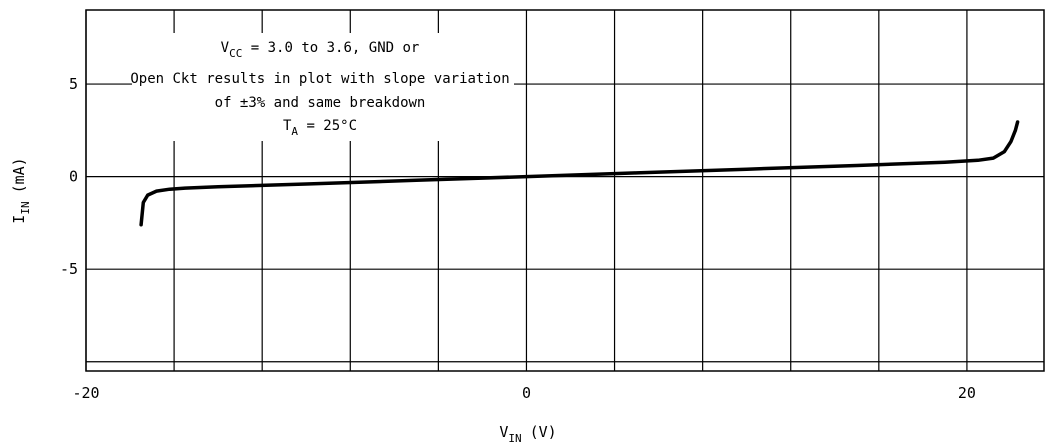 This screenshot has height=448, width=1054. Describe the element at coordinates (320, 103) in the screenshot. I see `annotation-line-3: of ±3% and same breakdown` at that location.